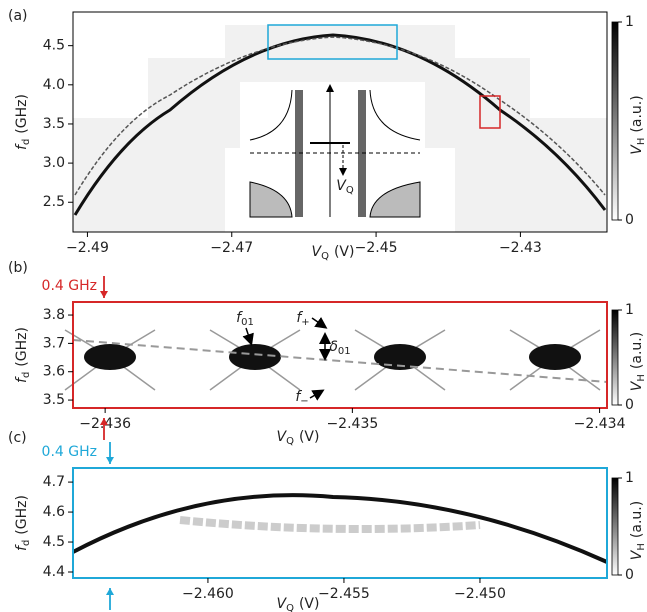 Image resolution: width=647 pixels, height=612 pixels. I want to click on x-tick-label: −2.434, so click(600, 424).